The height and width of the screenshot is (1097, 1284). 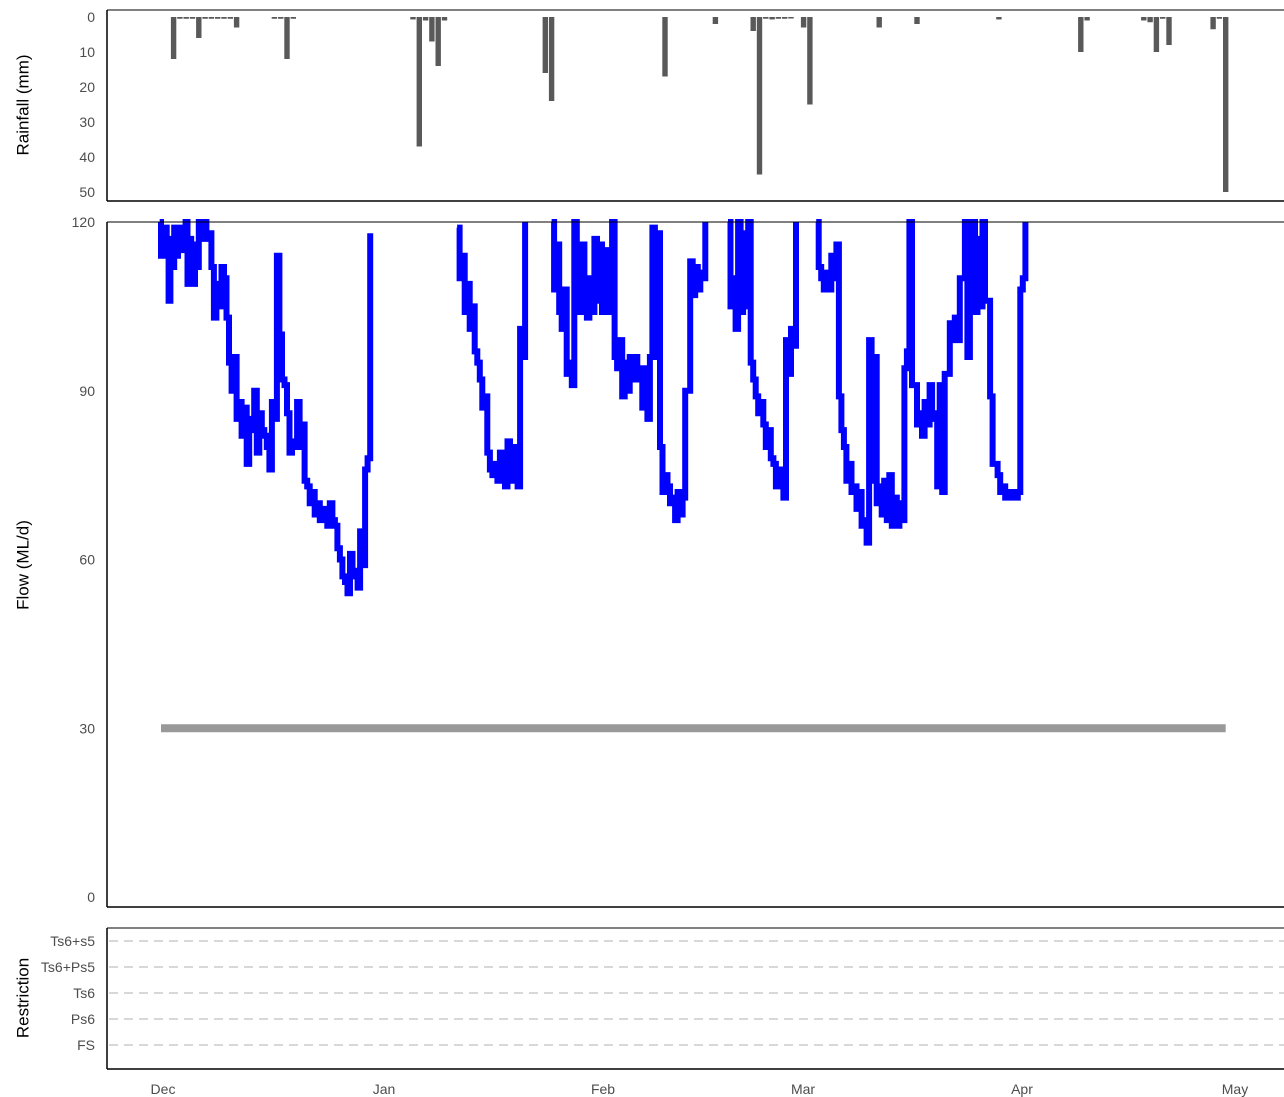 What do you see at coordinates (87, 122) in the screenshot?
I see `rainfall-y-tick-label: 30` at bounding box center [87, 122].